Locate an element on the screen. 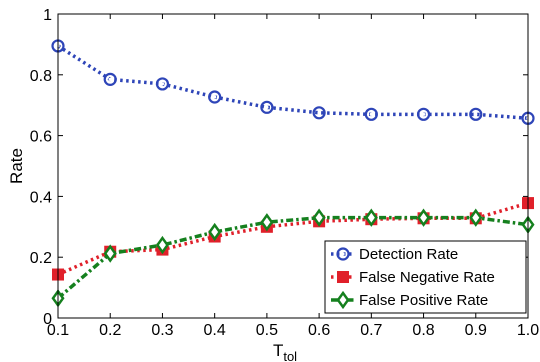 The height and width of the screenshot is (362, 540). y-tick-label: 0 is located at coordinates (47, 319).